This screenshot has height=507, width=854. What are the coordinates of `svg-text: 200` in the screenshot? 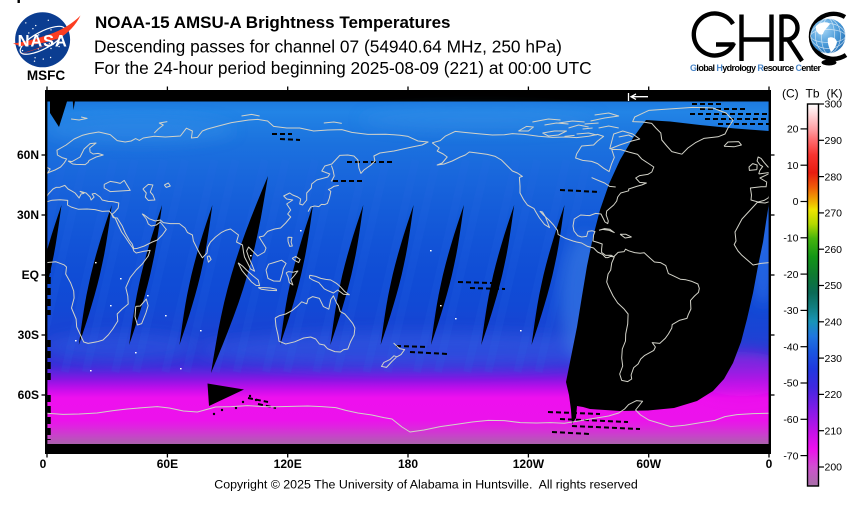 It's located at (834, 468).